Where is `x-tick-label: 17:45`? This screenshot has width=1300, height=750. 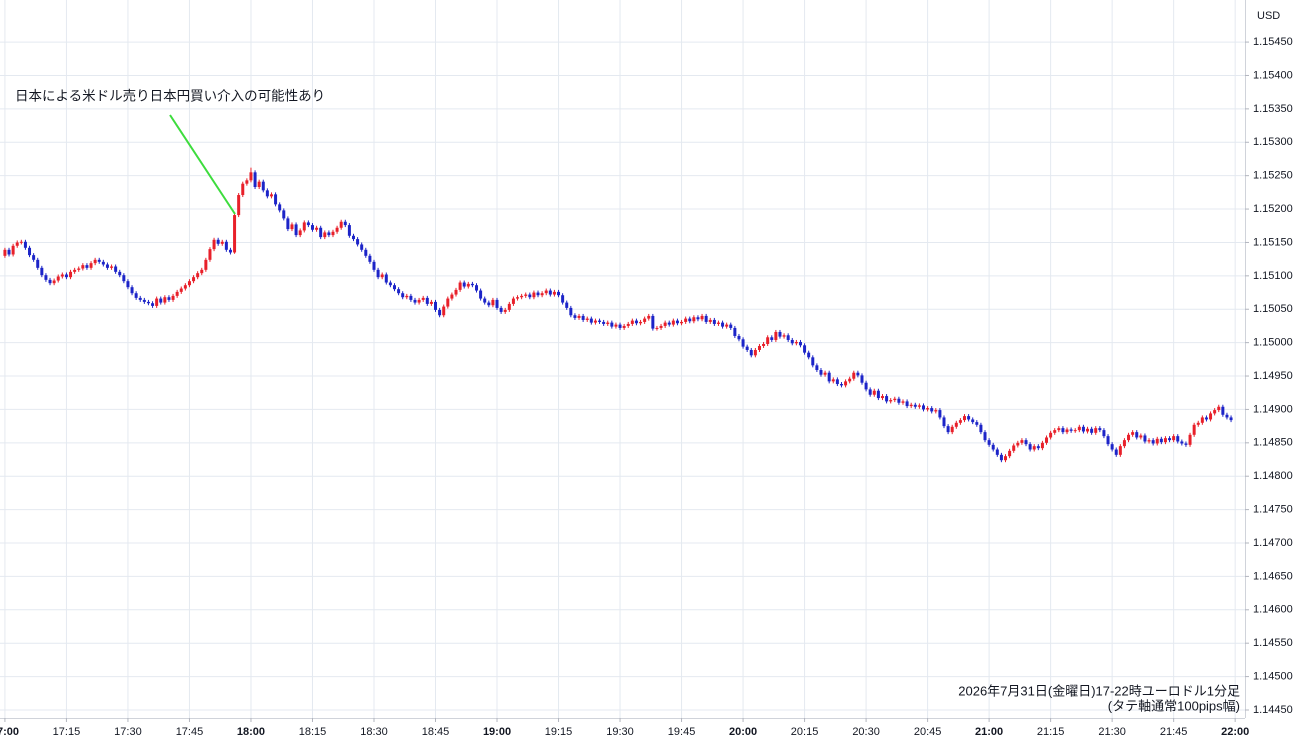
x-tick-label: 17:45 is located at coordinates (190, 732).